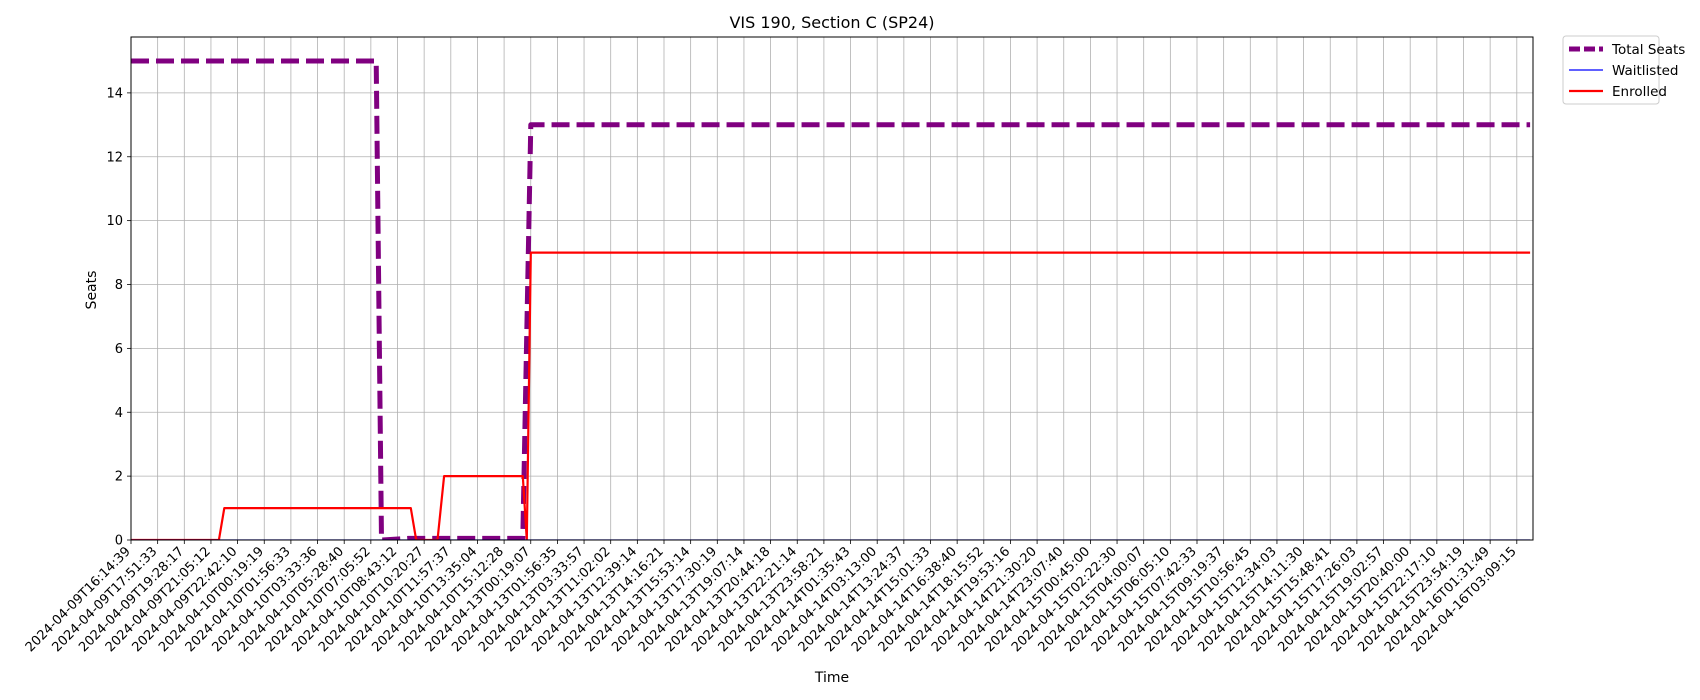 The image size is (1700, 700). I want to click on y-axis: 0 2 4 6 8 10 12 14, so click(118, 317).